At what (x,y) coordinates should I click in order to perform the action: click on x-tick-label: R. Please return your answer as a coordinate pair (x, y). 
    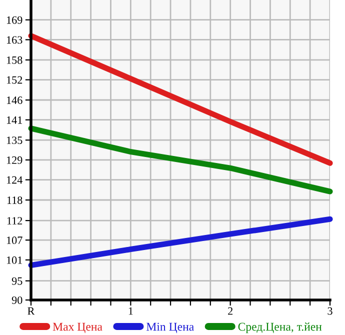
    Looking at the image, I should click on (31, 311).